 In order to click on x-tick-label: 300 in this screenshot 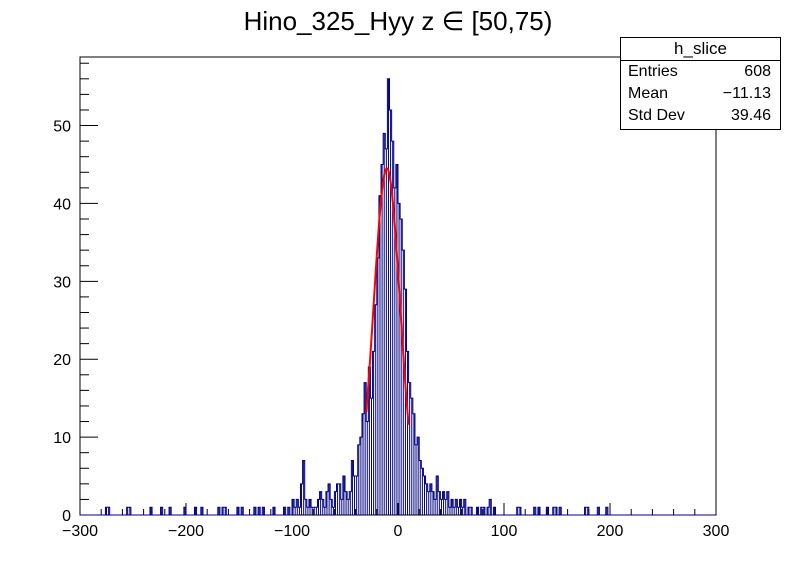, I will do `click(716, 531)`.